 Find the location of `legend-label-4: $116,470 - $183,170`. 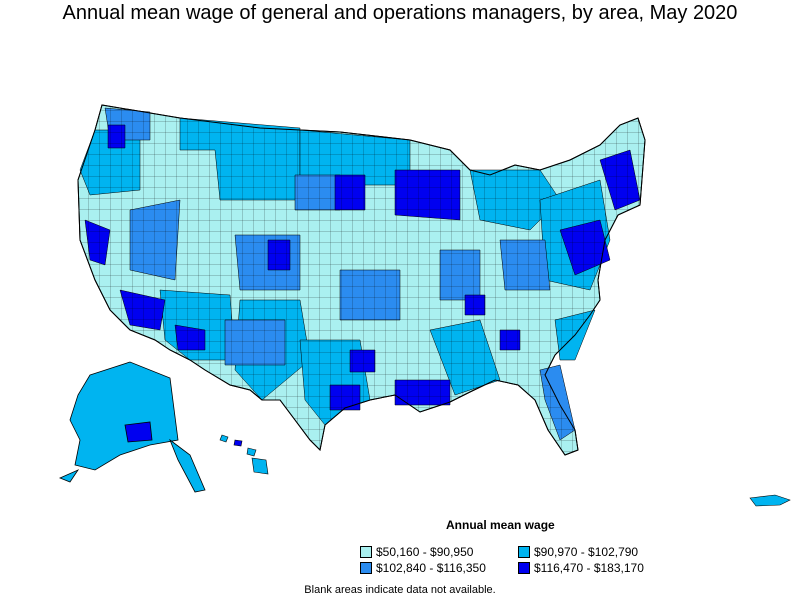

legend-label-4: $116,470 - $183,170 is located at coordinates (589, 568).